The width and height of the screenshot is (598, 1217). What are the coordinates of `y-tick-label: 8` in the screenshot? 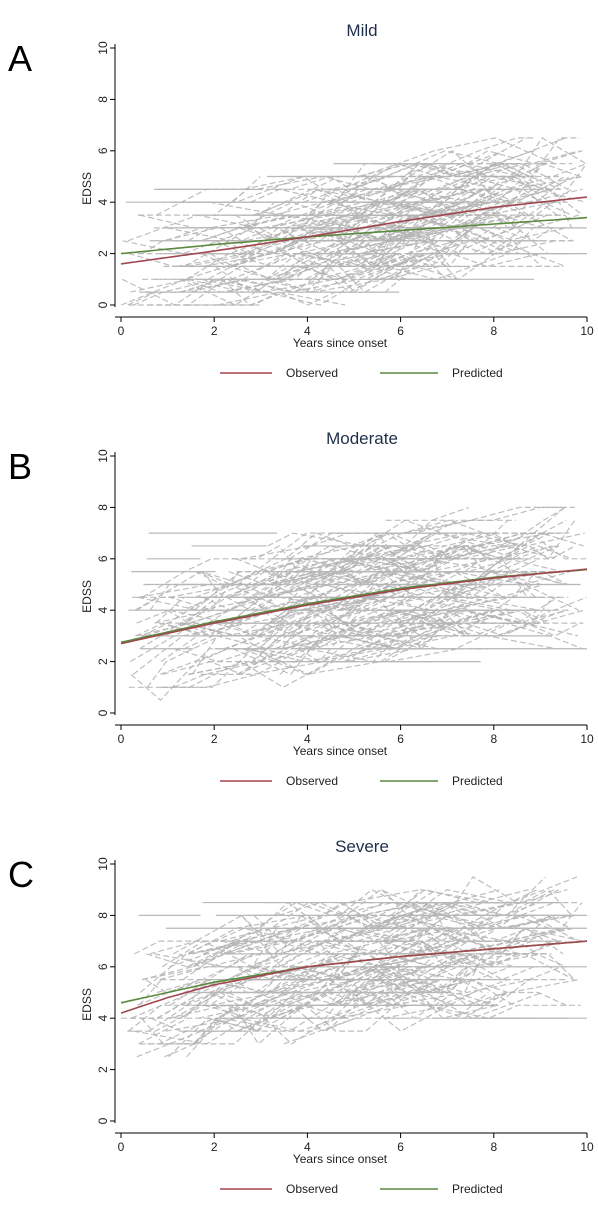 It's located at (103, 99).